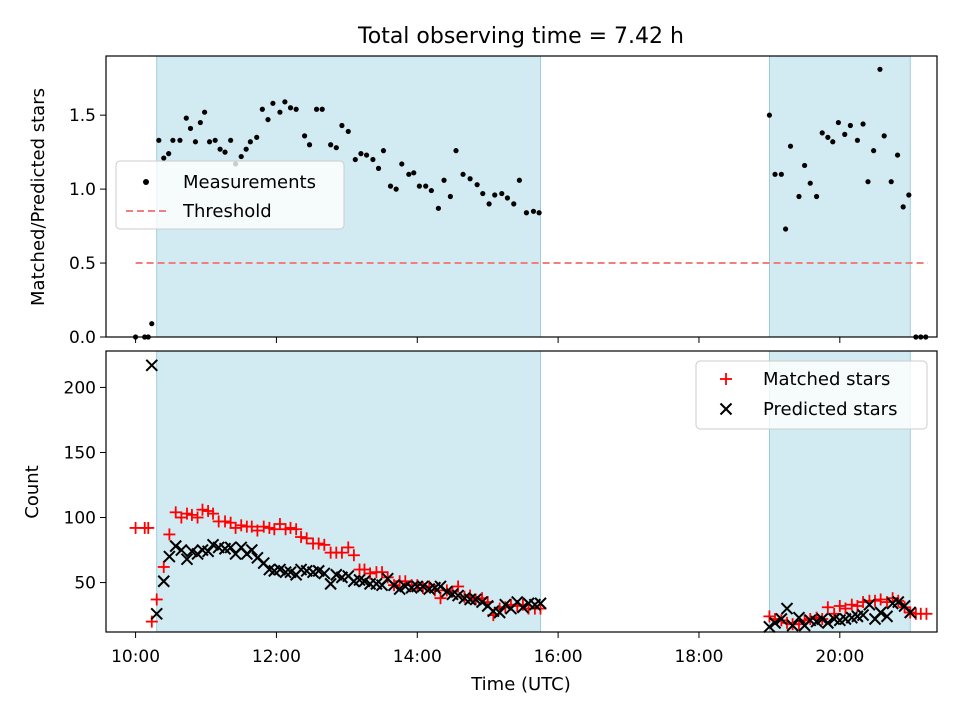  I want to click on x-tick-label: 18:00, so click(698, 657).